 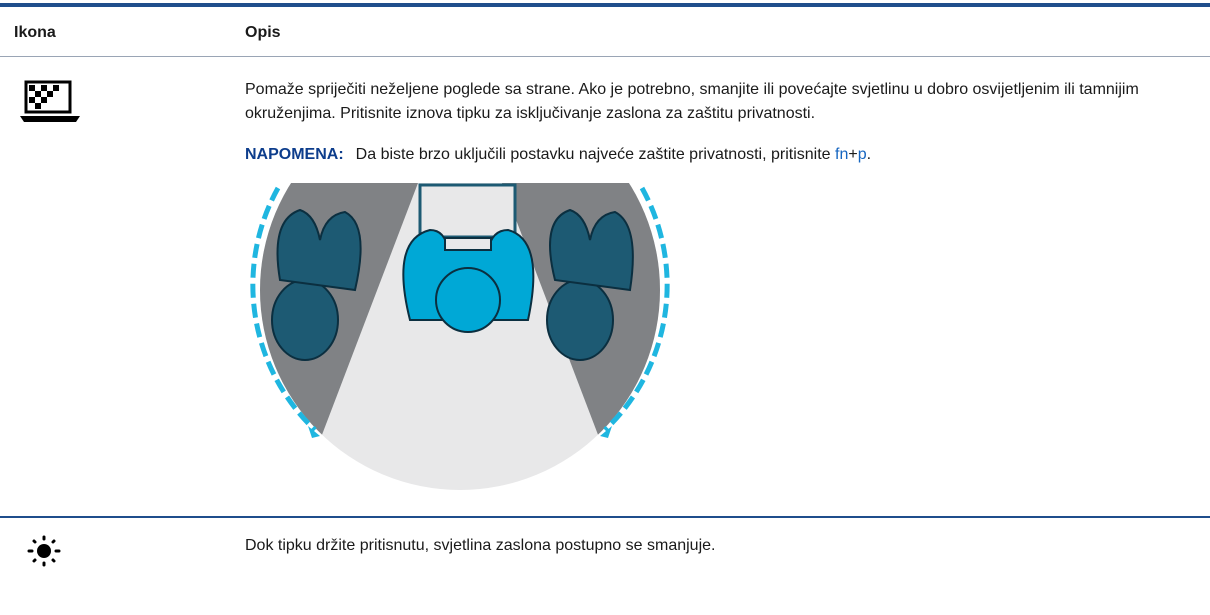 I want to click on header-desc: Opis, so click(x=263, y=32).